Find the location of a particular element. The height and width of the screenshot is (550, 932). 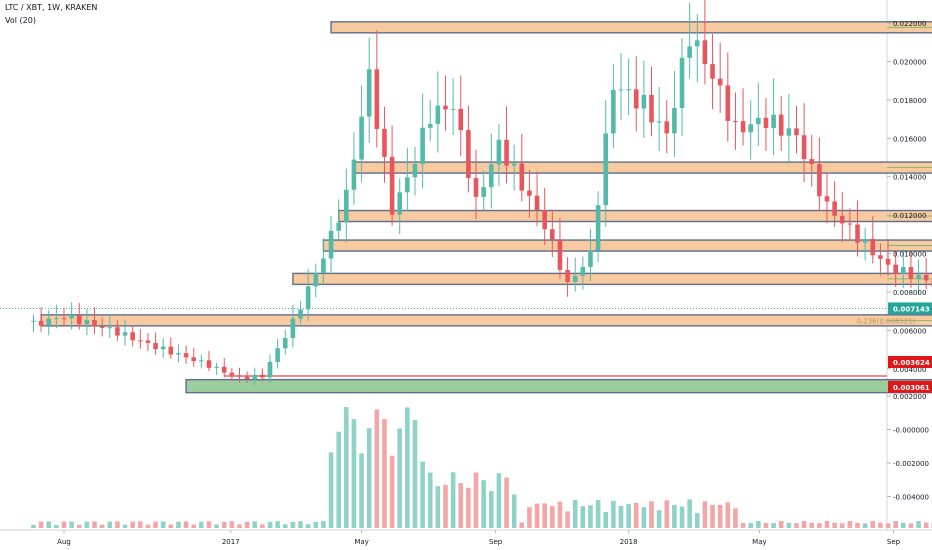

price-badge-label: 0.003624 is located at coordinates (911, 363).